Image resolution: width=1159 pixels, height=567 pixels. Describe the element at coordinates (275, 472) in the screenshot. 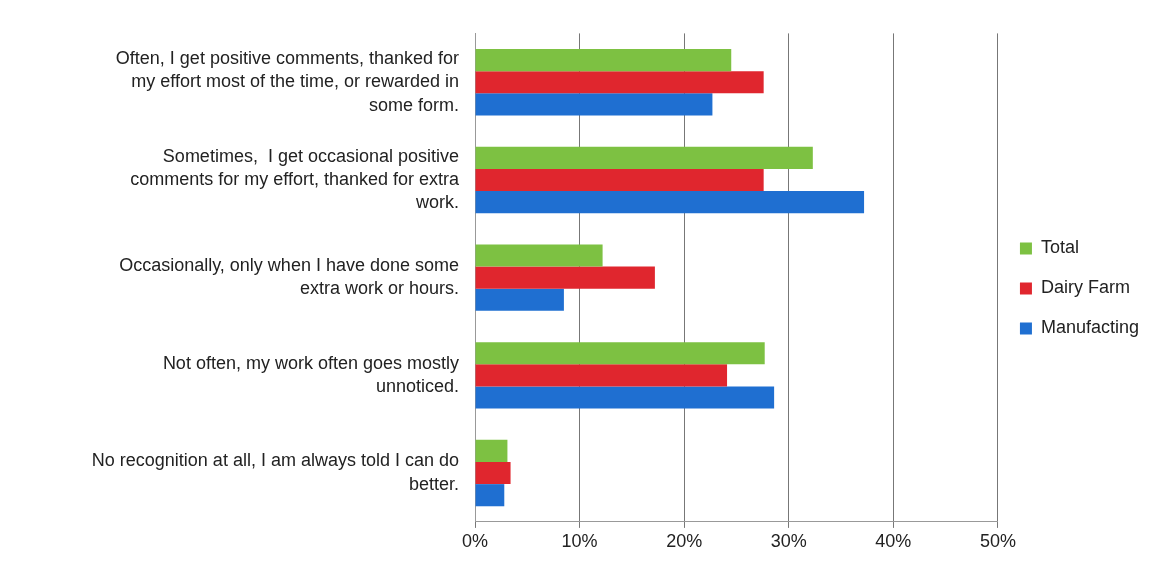

I see `y-tick-label: No recognition at all, I am always told I can do better.` at that location.